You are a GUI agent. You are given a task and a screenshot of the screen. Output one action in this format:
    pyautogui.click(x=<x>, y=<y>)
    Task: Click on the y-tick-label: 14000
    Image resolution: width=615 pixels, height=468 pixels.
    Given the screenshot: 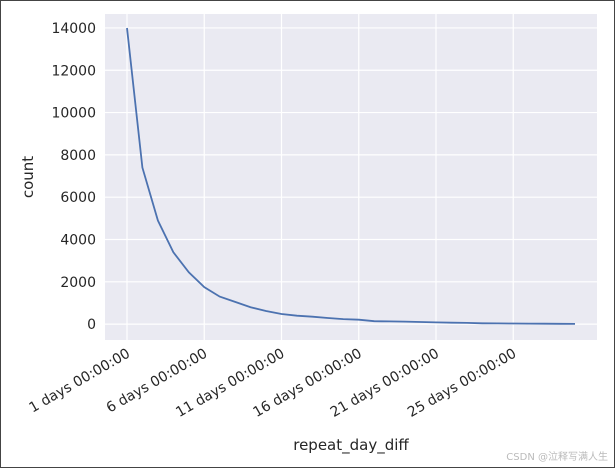 What is the action you would take?
    pyautogui.click(x=73, y=29)
    